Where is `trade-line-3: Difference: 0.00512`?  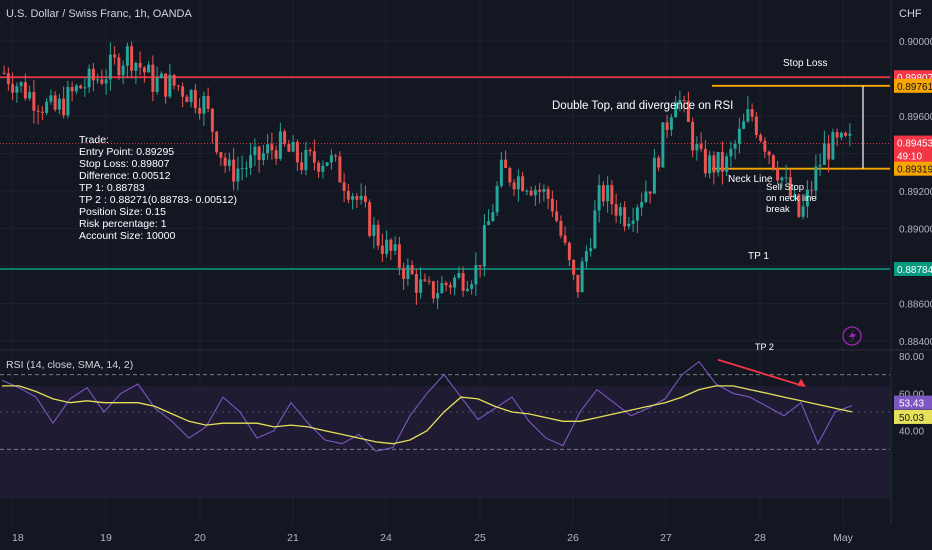 trade-line-3: Difference: 0.00512 is located at coordinates (125, 176).